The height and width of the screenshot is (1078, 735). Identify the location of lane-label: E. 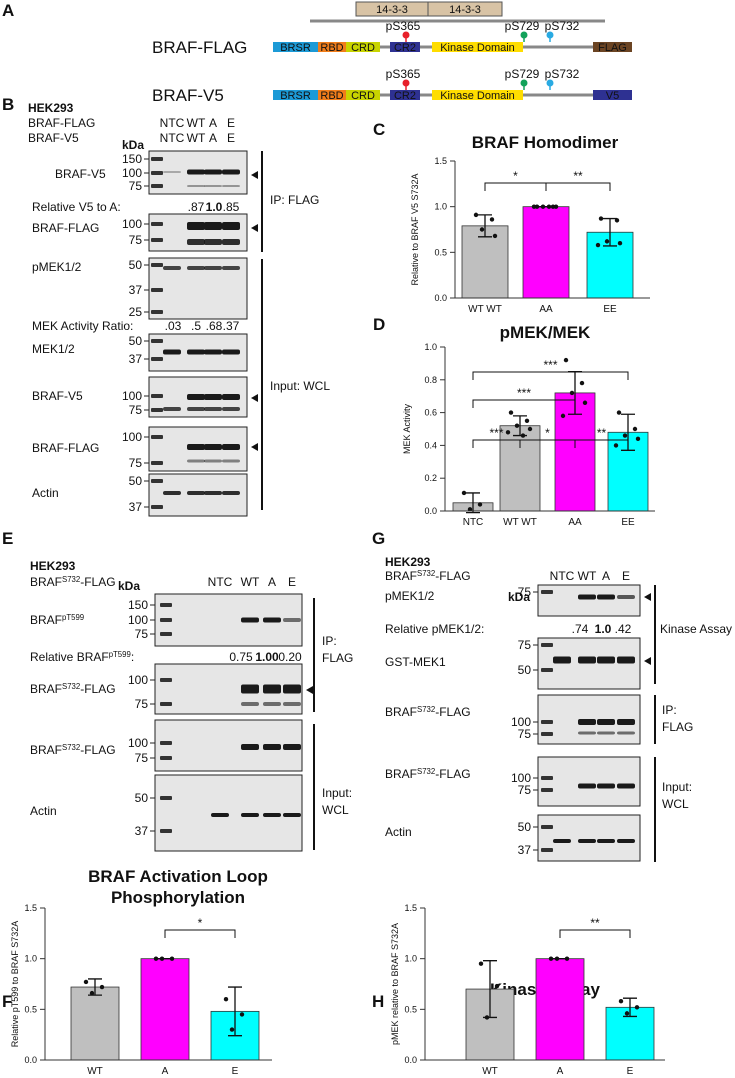
(292, 582).